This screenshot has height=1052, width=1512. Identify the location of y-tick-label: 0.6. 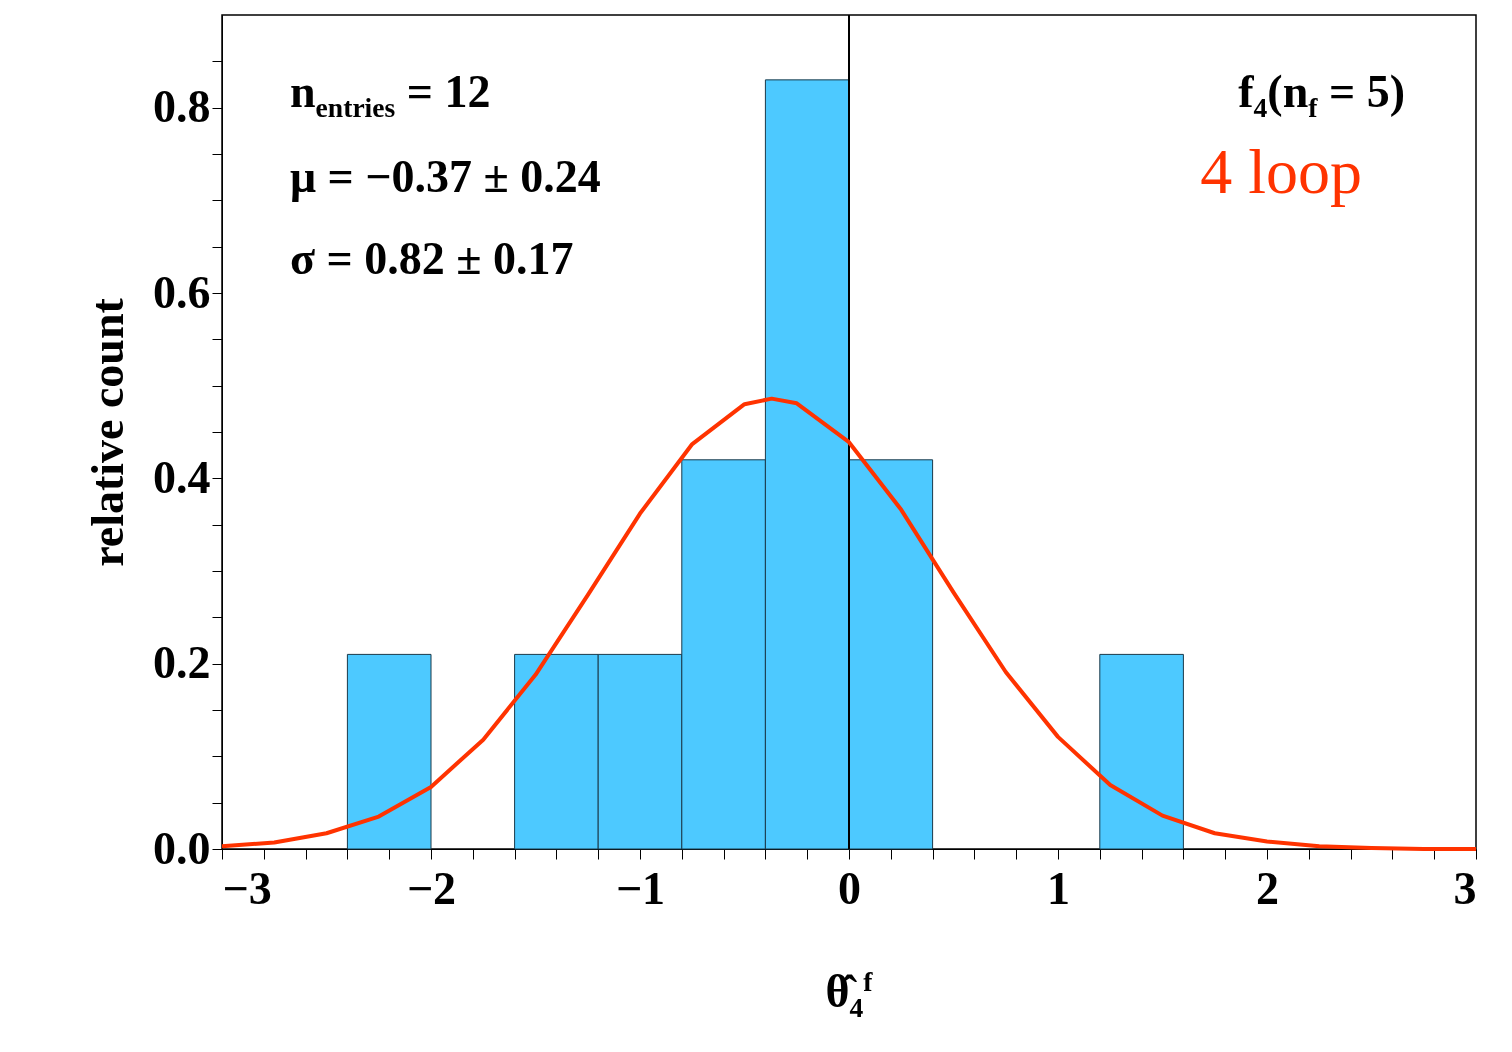
(182, 292).